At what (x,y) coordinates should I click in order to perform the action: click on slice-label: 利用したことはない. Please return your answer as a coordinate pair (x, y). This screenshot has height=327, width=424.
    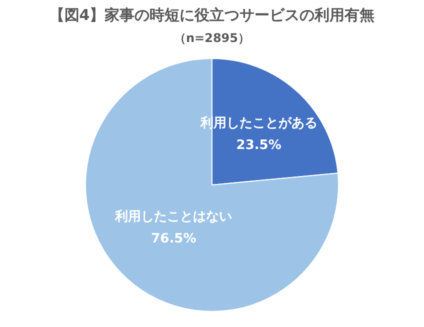
    Looking at the image, I should click on (173, 216).